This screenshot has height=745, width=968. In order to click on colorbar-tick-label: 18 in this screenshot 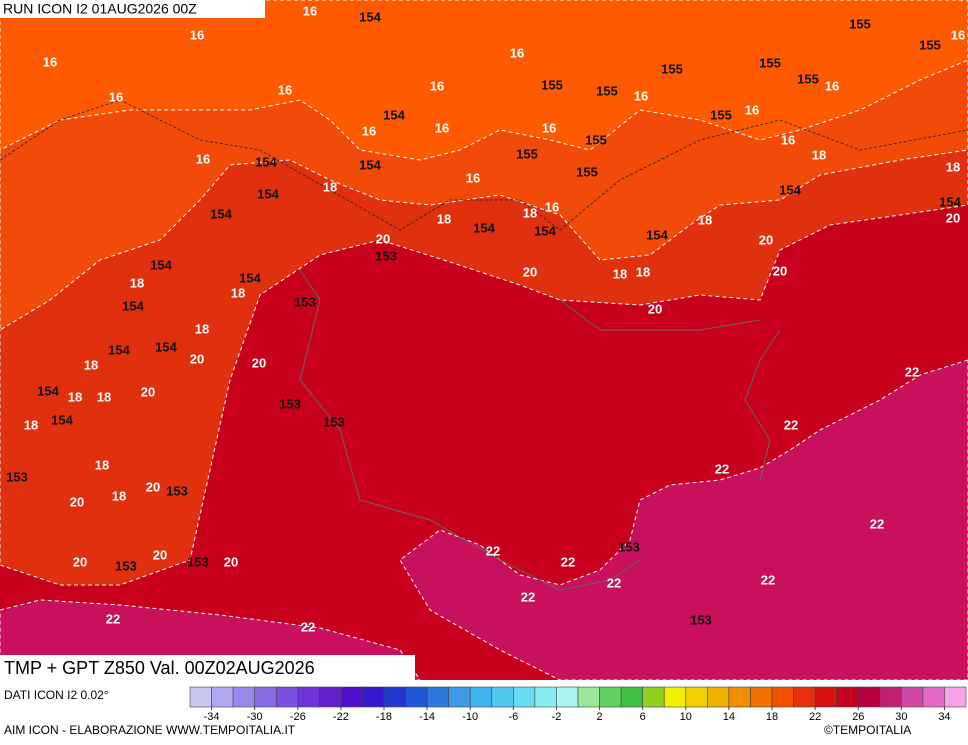, I will do `click(772, 717)`.